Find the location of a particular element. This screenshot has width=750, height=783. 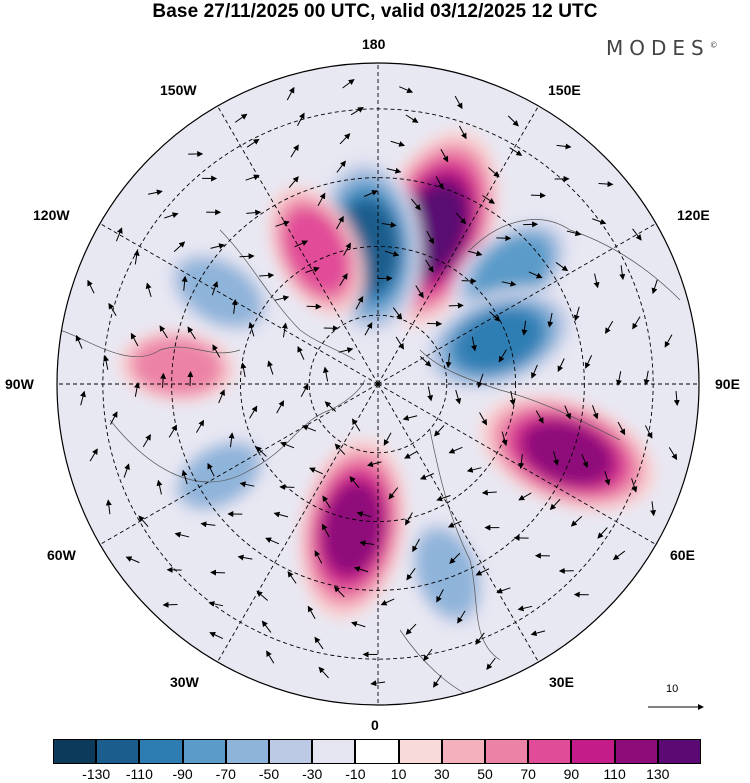

lon-label-60e: 60E is located at coordinates (682, 555).